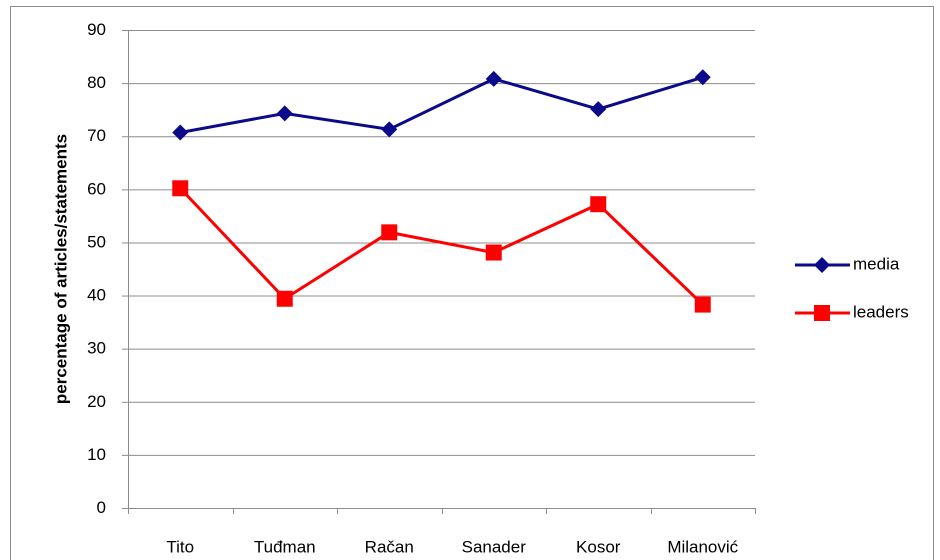  Describe the element at coordinates (494, 546) in the screenshot. I see `x-tick-label: Sanader` at that location.